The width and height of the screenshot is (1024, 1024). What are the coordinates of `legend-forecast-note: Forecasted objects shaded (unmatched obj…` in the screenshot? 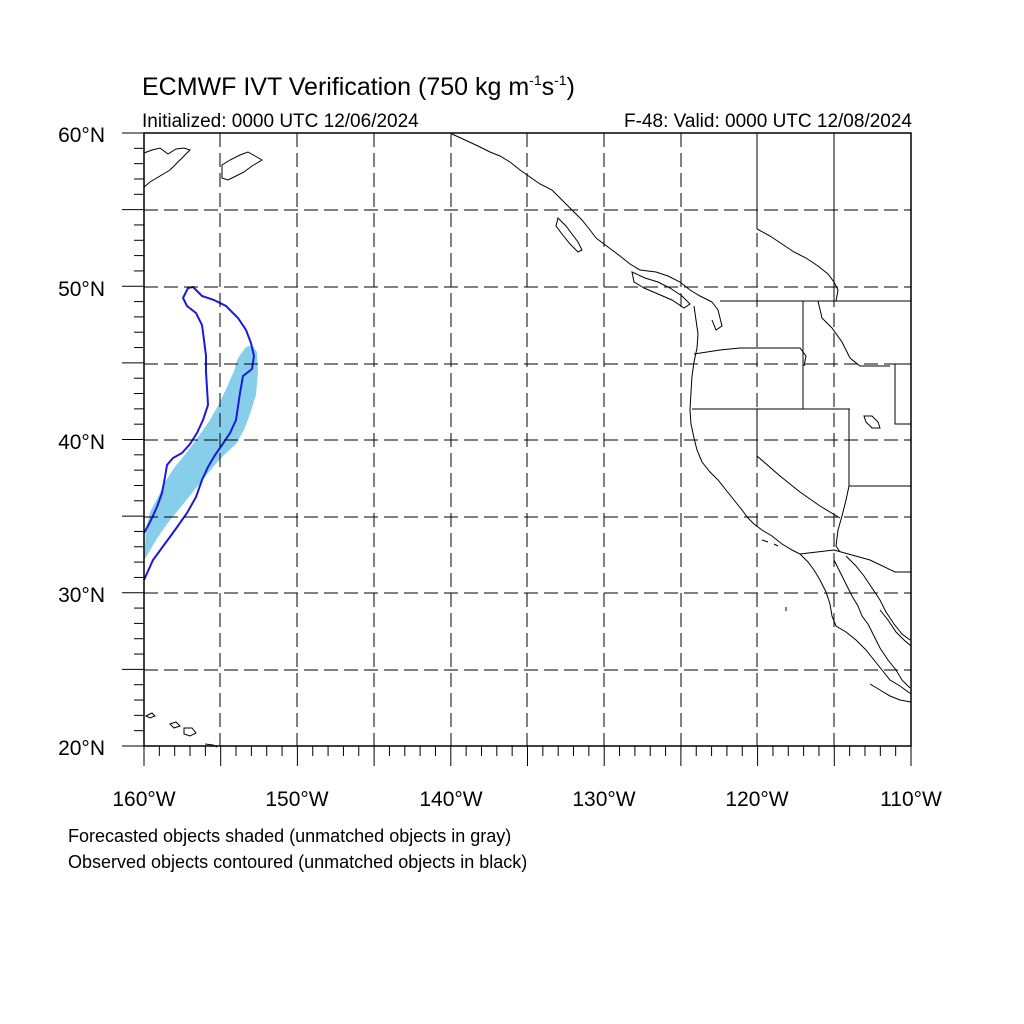 It's located at (290, 836).